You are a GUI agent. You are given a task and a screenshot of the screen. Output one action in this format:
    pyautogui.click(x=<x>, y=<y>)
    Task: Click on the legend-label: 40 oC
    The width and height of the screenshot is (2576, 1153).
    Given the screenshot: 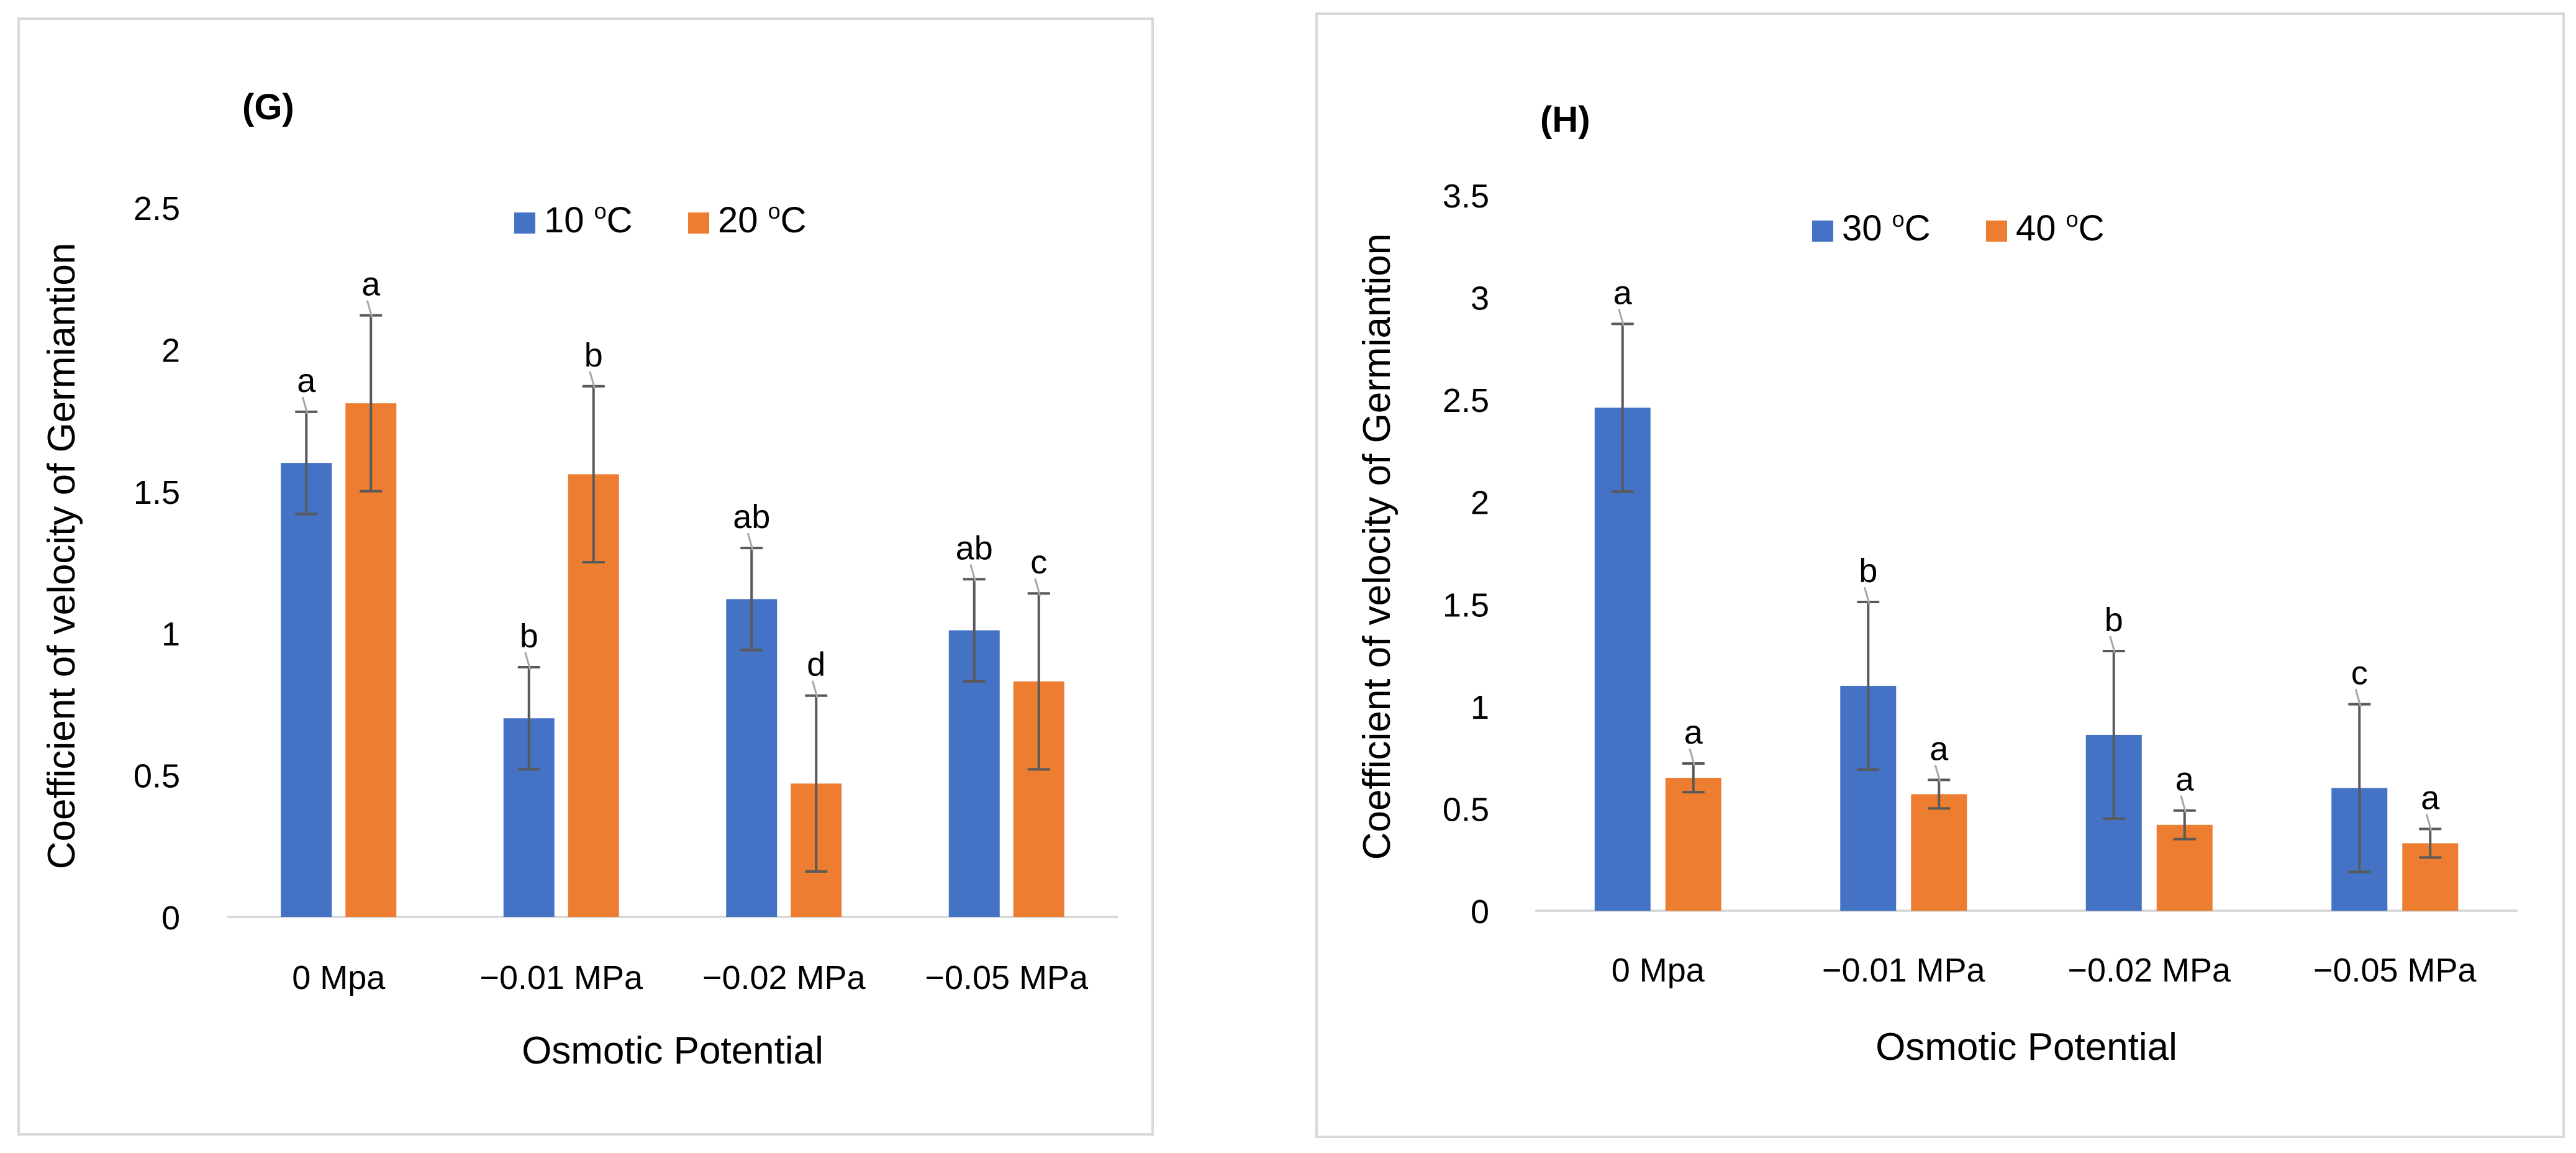 What is the action you would take?
    pyautogui.click(x=2060, y=227)
    